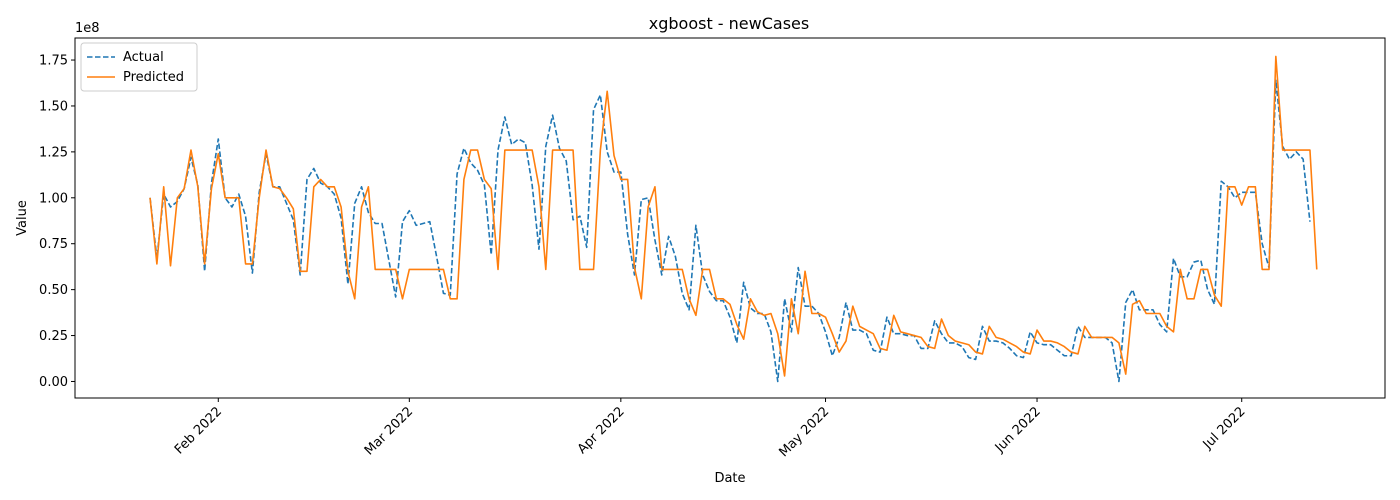 The width and height of the screenshot is (1400, 500). I want to click on y-tick-label: 1.75, so click(53, 61).